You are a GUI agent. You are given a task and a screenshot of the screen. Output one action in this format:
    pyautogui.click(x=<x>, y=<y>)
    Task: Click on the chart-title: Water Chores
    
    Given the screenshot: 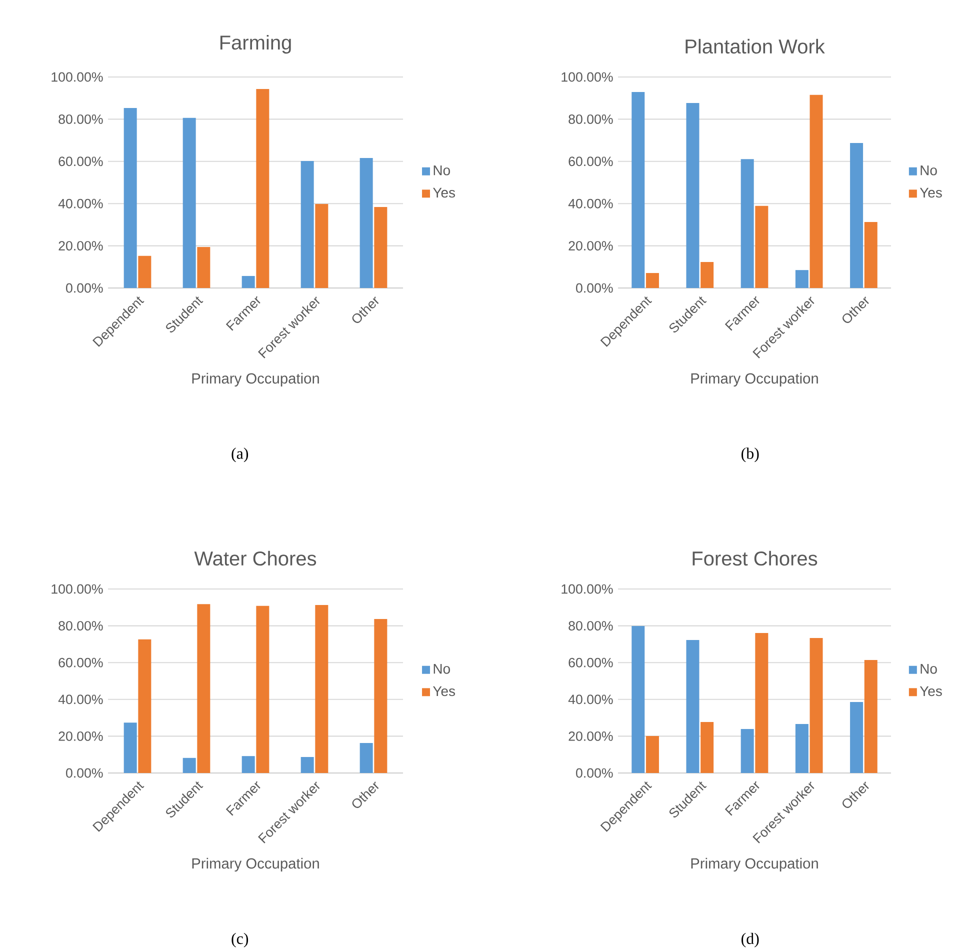 What is the action you would take?
    pyautogui.click(x=255, y=558)
    